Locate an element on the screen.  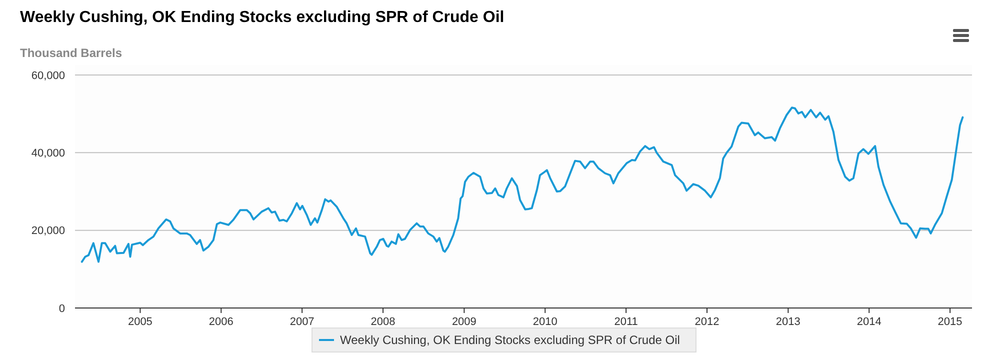
chart-title: Weekly Cushing, OK Ending Stocks excluding SPR of Crude Oil is located at coordinates (262, 17).